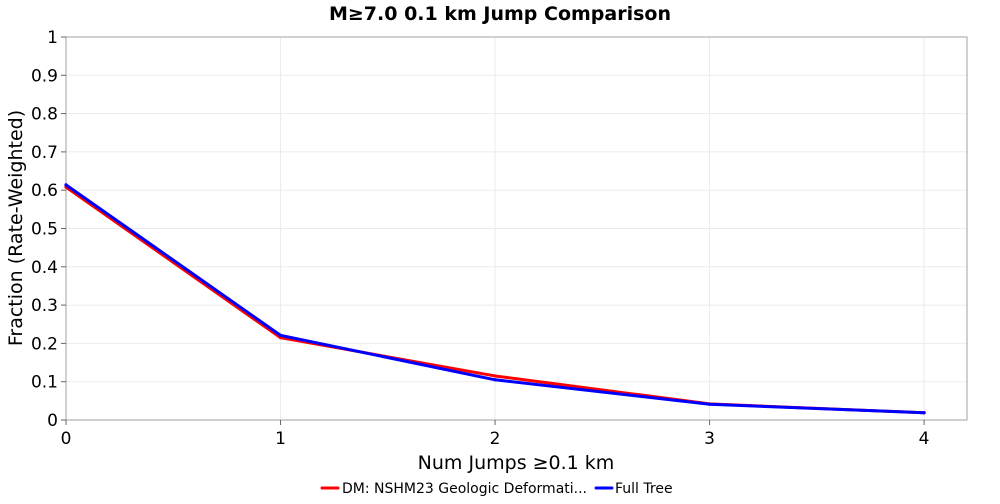  I want to click on y-tick-label: 0.9, so click(44, 76).